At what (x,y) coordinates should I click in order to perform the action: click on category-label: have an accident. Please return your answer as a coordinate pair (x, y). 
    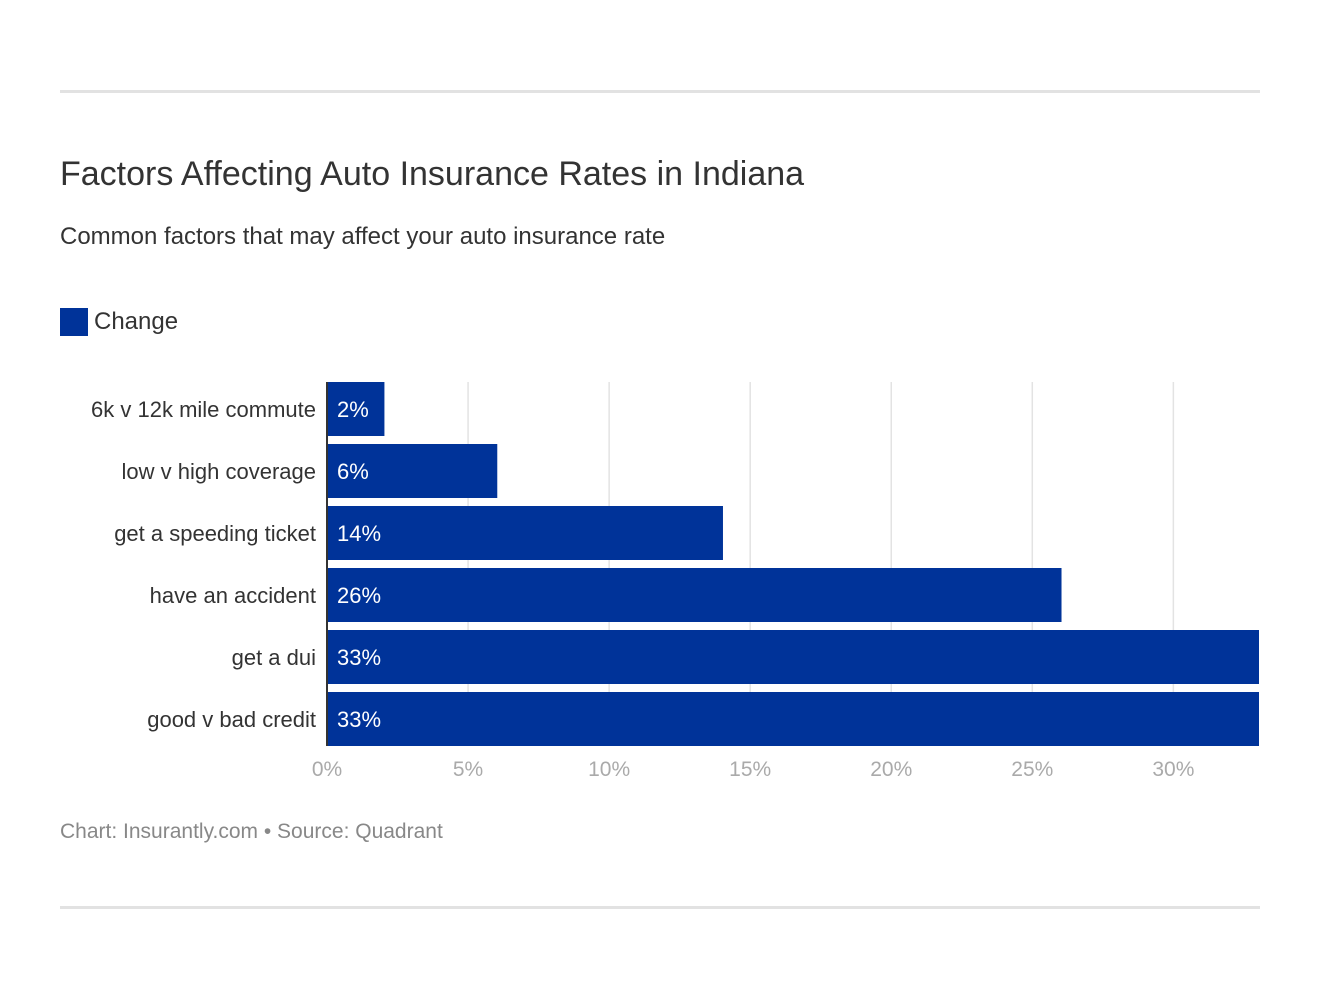
    Looking at the image, I should click on (233, 595).